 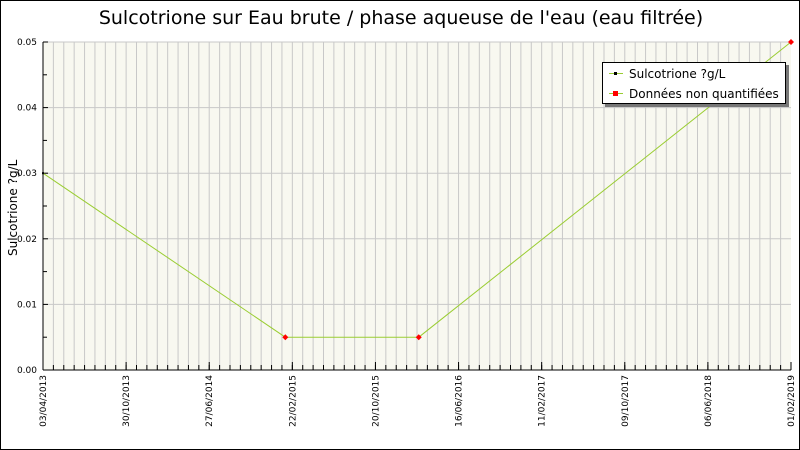 I want to click on legend-label: Données non quantifiées, so click(x=704, y=94).